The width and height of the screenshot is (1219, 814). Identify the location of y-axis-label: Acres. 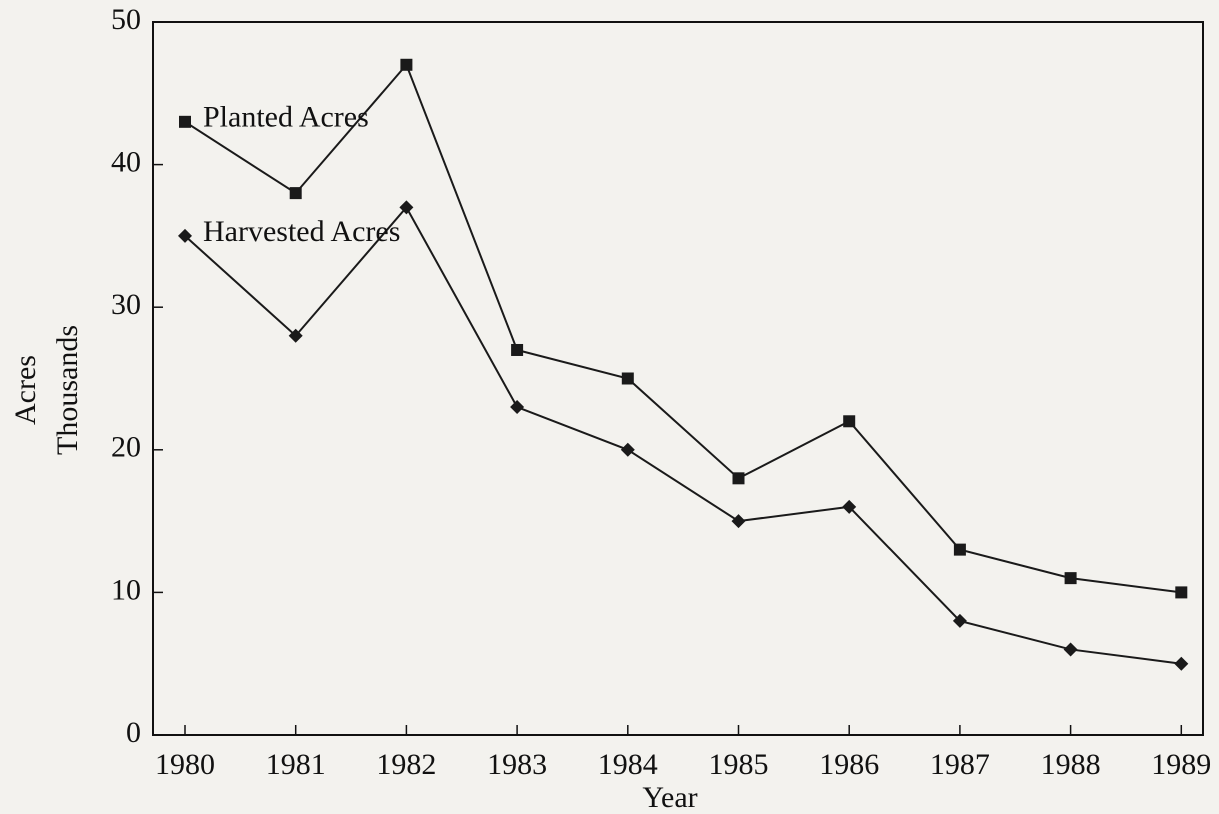
(25, 390).